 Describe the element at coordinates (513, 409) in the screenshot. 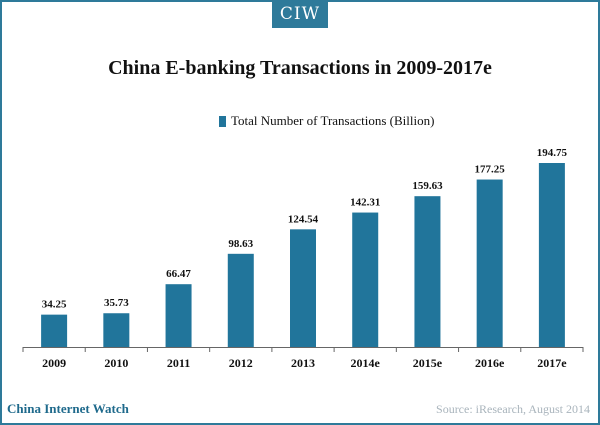

I see `footer-source: Source: iResearch, August 2014` at that location.